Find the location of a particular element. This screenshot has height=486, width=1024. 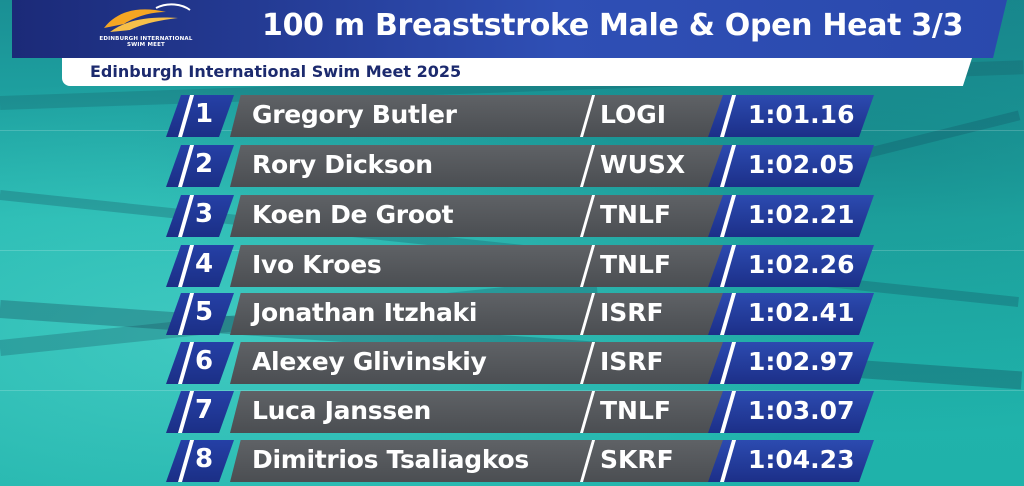

rank-cell: 8 is located at coordinates (200, 461).